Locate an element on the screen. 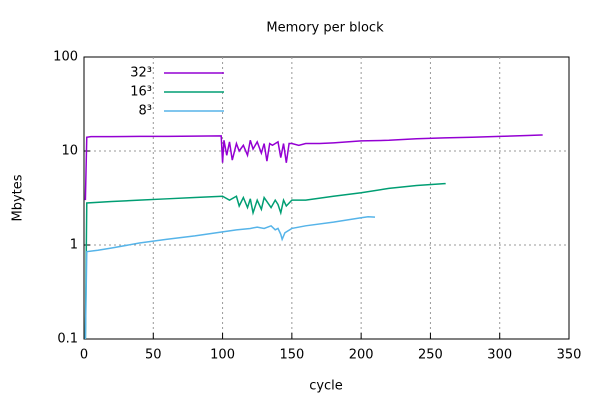 This screenshot has height=404, width=600. legend-label: 32³ is located at coordinates (141, 73).